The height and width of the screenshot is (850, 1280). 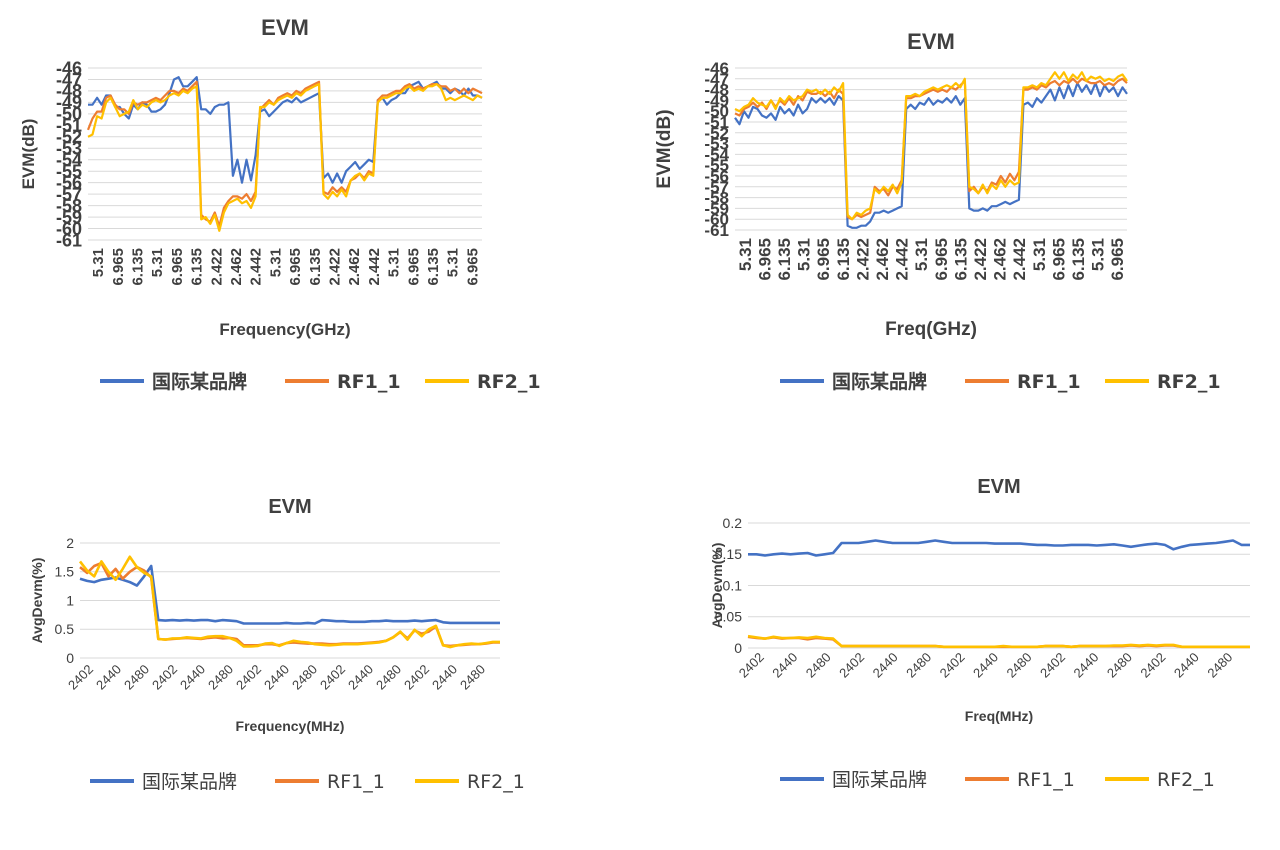 I want to click on y-tick-label: -61, so click(x=716, y=230).